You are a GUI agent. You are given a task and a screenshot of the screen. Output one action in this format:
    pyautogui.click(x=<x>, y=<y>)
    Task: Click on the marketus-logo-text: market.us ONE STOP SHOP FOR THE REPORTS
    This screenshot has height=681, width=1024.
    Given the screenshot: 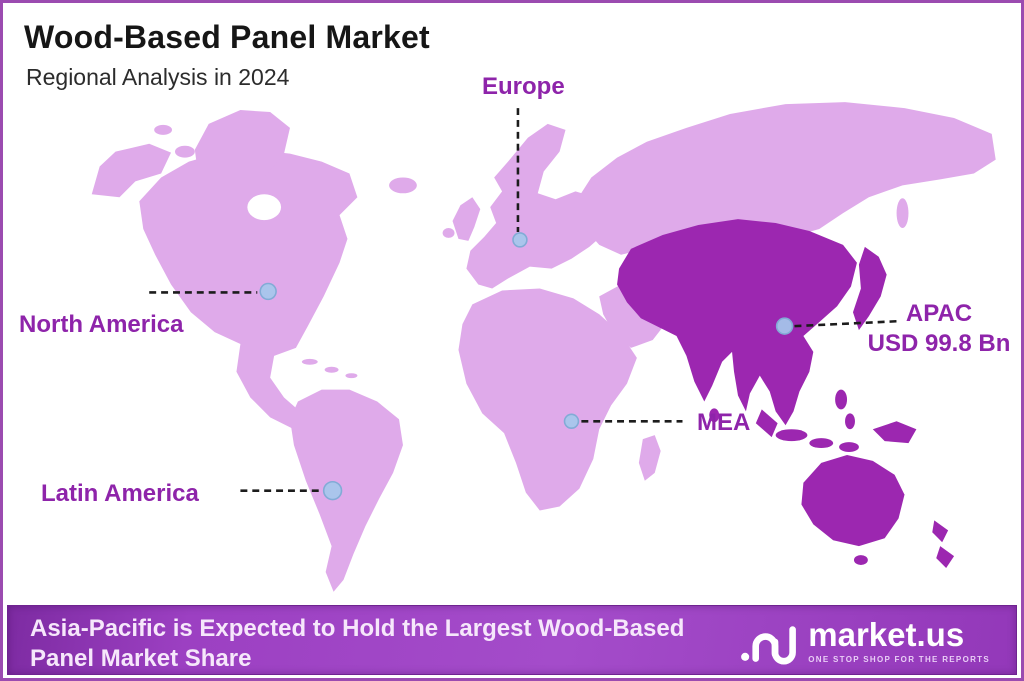 What is the action you would take?
    pyautogui.click(x=899, y=641)
    